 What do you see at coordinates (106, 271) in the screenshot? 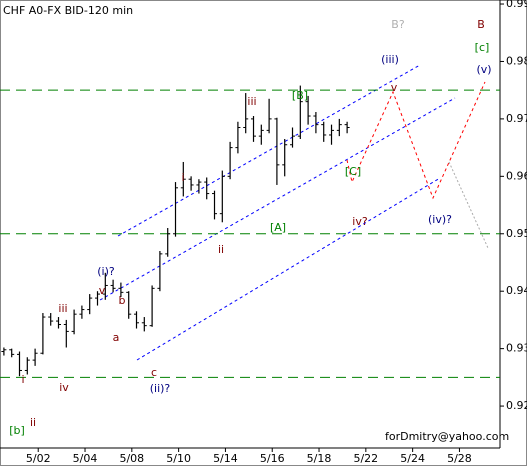
I see `wave-label: (i)?` at bounding box center [106, 271].